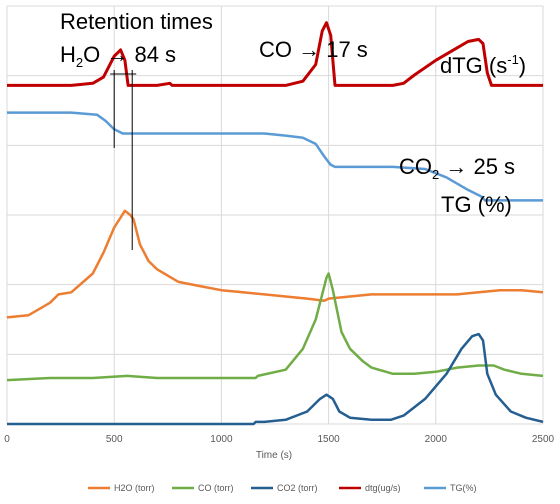 Image resolution: width=560 pixels, height=504 pixels. What do you see at coordinates (297, 488) in the screenshot?
I see `legend-label: CO2 (torr)` at bounding box center [297, 488].